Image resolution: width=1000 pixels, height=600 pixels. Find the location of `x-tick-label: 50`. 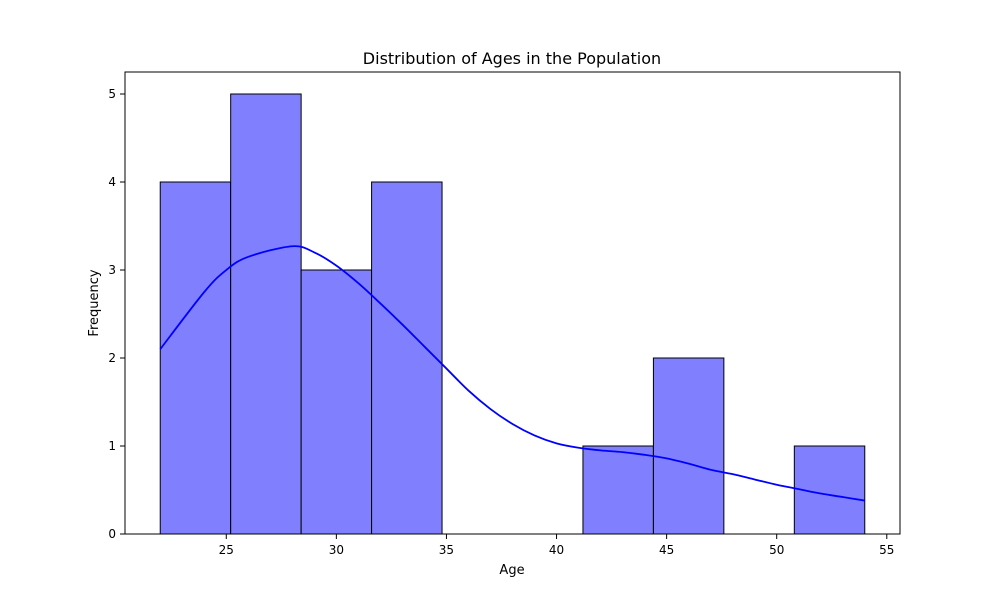

x-tick-label: 50 is located at coordinates (776, 550).